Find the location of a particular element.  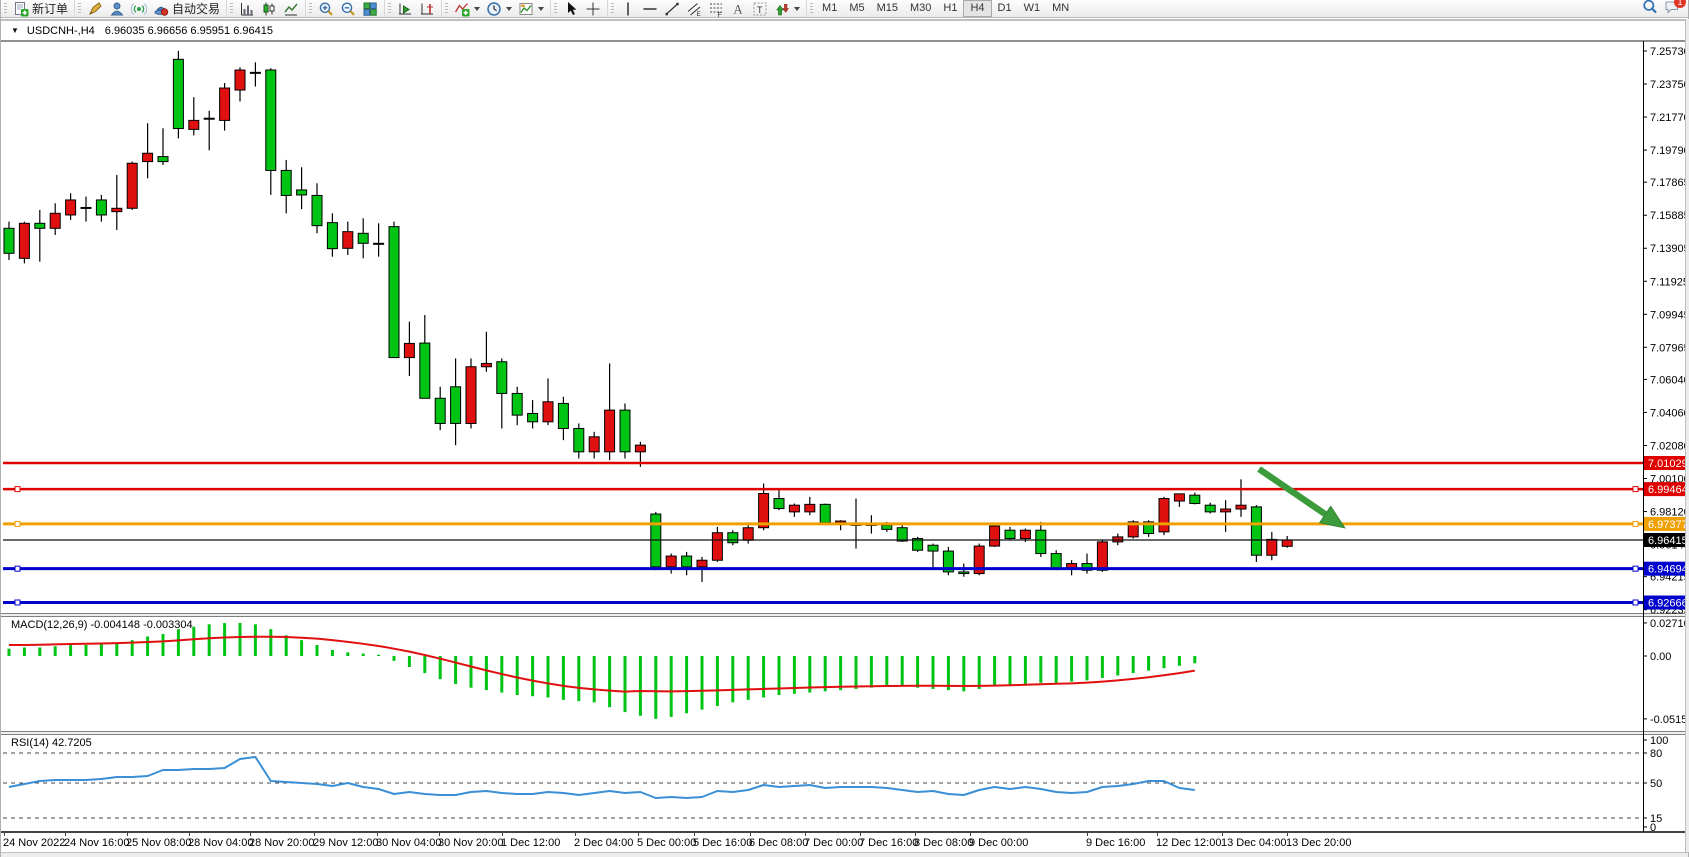

search-button is located at coordinates (1650, 9).